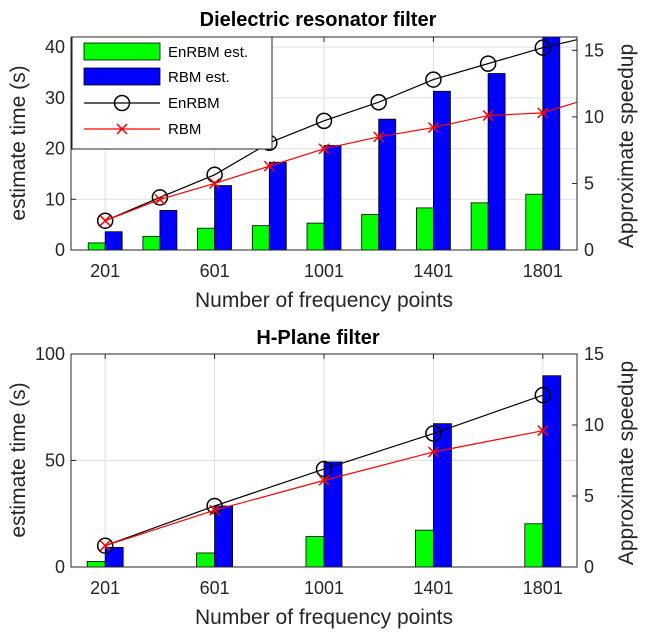  I want to click on y-tick-label: 10, so click(55, 199).